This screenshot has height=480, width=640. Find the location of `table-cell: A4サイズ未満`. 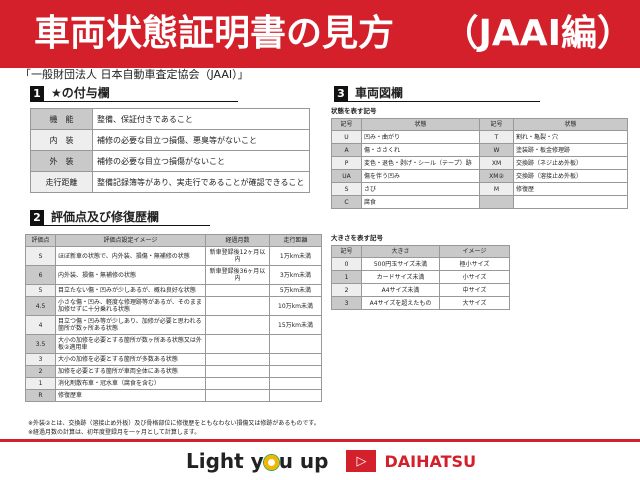

table-cell: A4サイズ未満 is located at coordinates (400, 290).